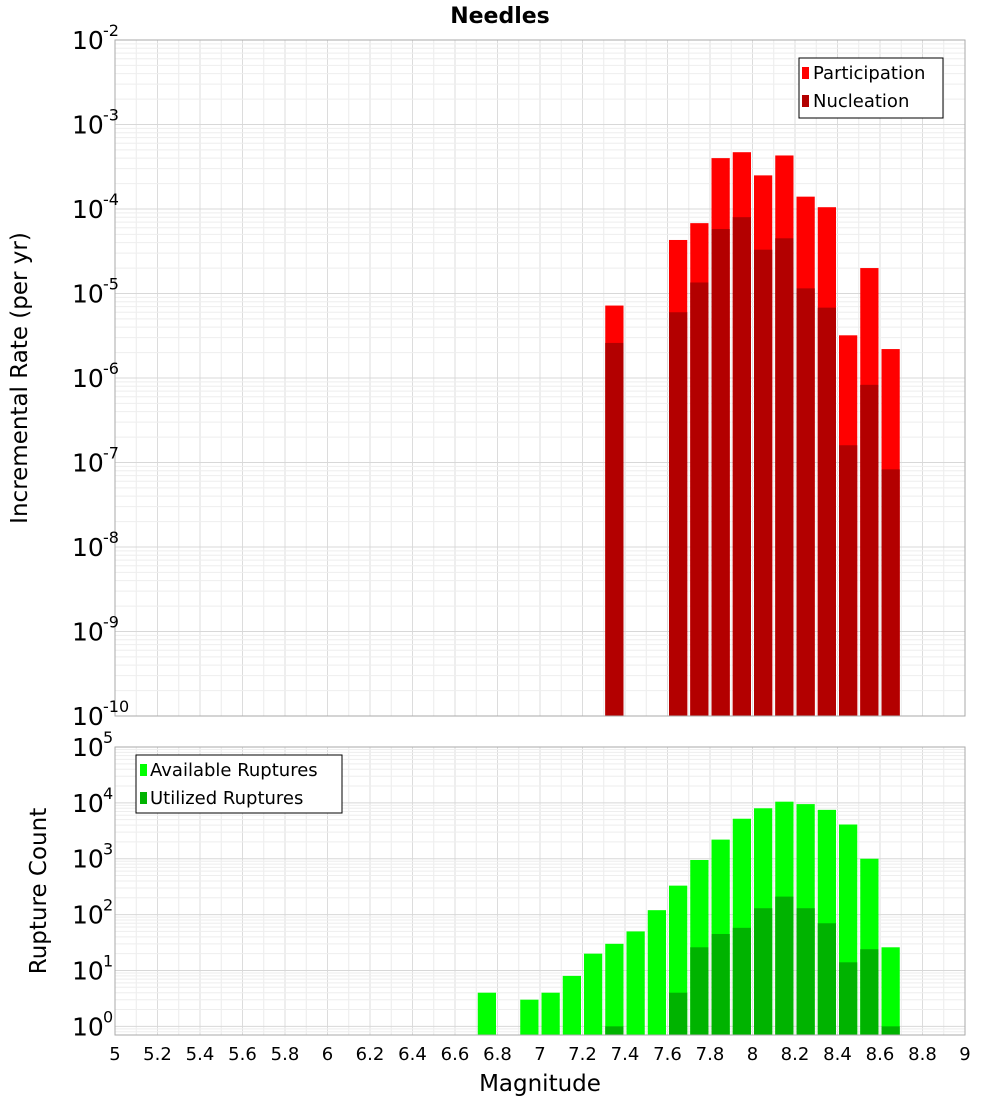 This screenshot has width=1000, height=1100. I want to click on top-y-tick-exponent: -4, so click(111, 199).